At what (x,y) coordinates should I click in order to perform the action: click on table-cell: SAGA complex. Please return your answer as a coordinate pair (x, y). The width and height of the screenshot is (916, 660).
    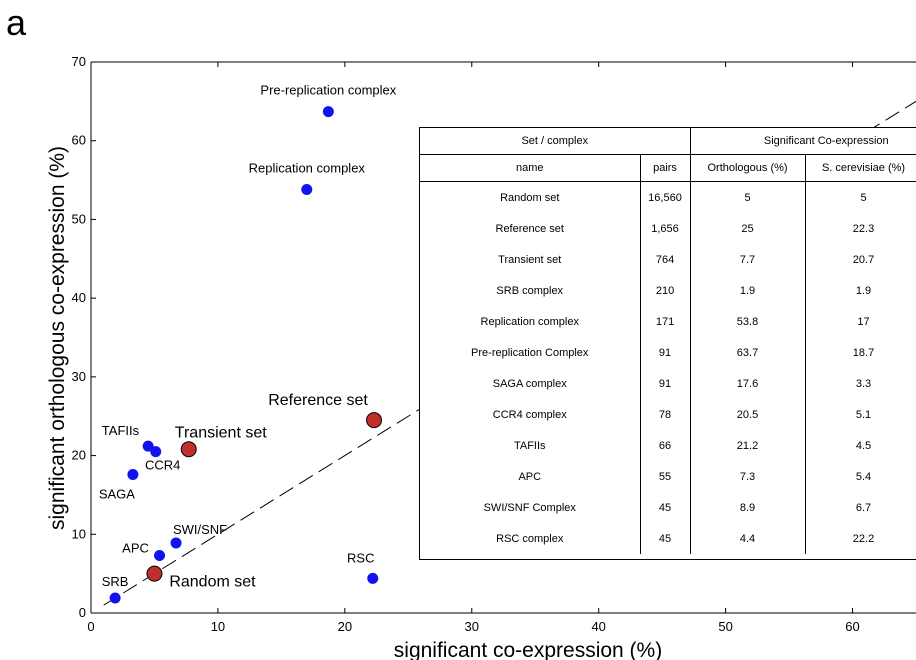
    Looking at the image, I should click on (529, 383).